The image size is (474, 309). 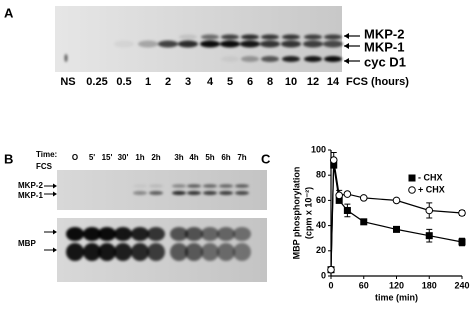 I want to click on lane-label: 3, so click(x=188, y=82).